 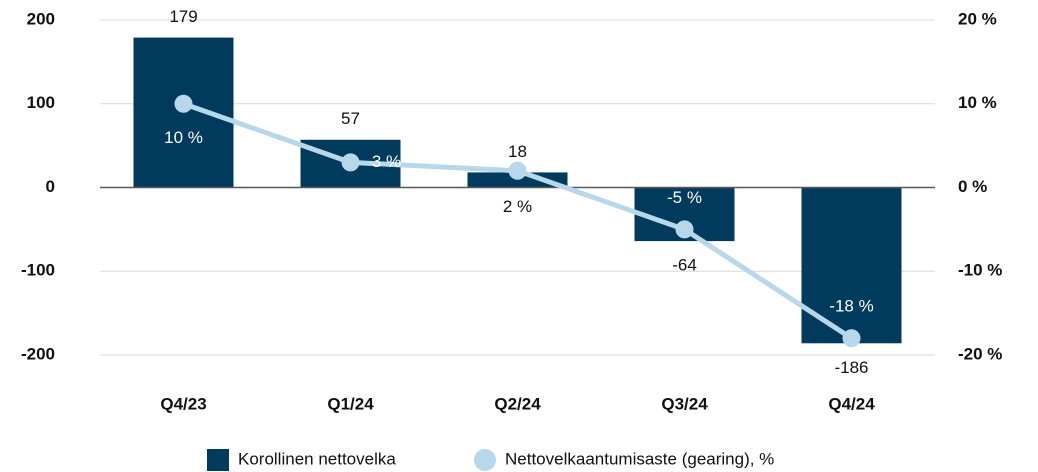 I want to click on y-tick-label: -100, so click(x=38, y=270).